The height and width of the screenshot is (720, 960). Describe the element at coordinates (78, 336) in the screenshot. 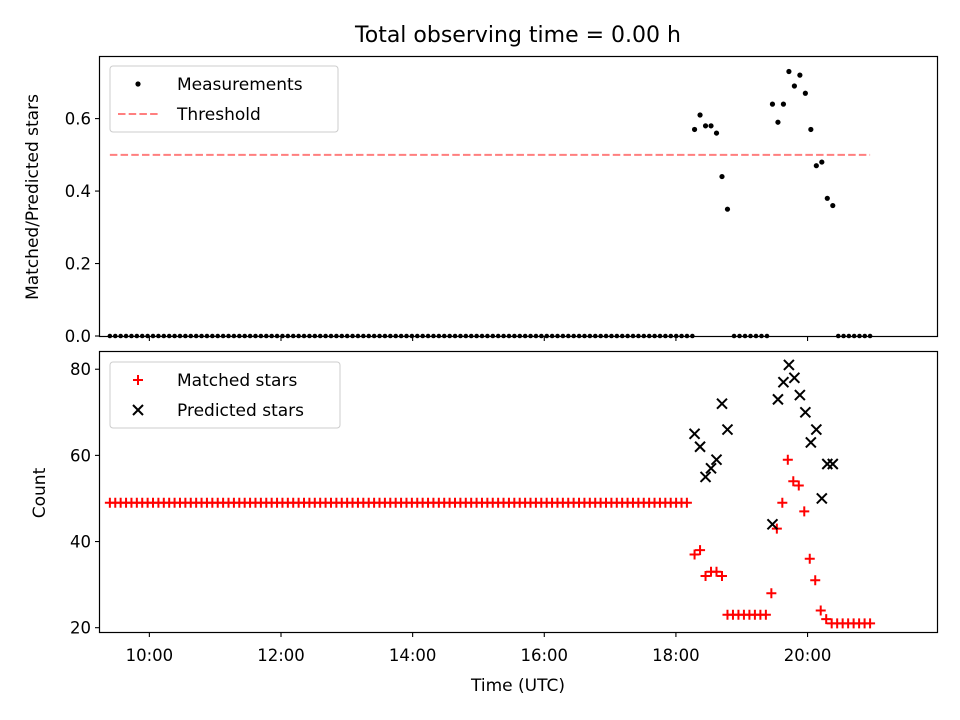

I see `top-y-tick-label: 0.0` at that location.